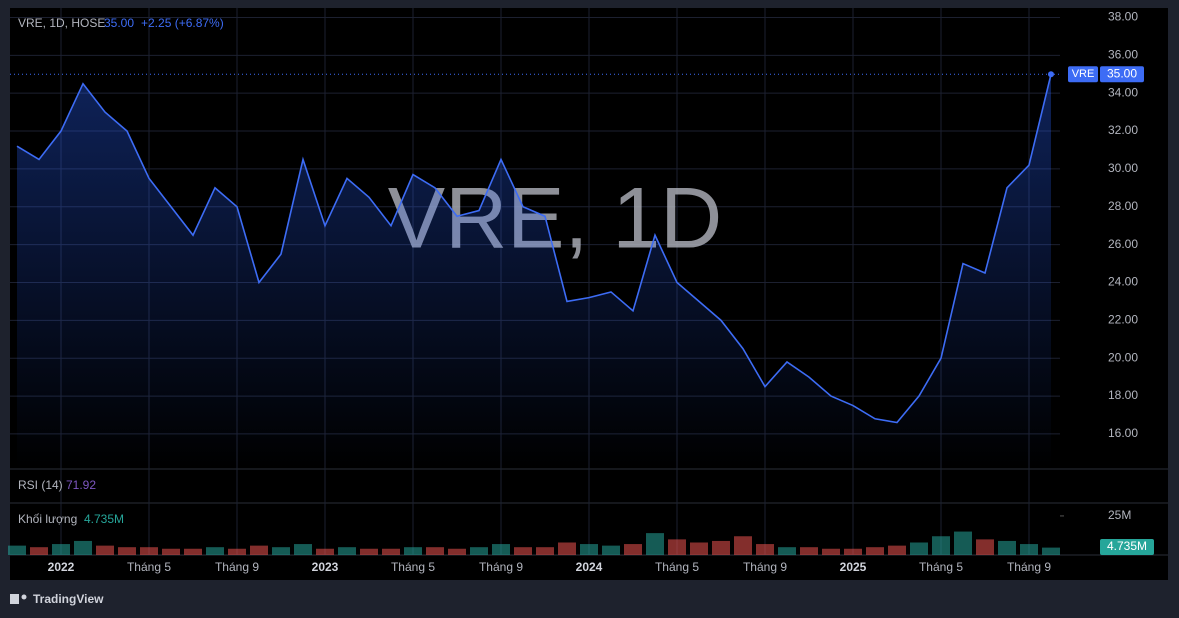 The height and width of the screenshot is (618, 1179). I want to click on rsi-label: RSI (14), so click(40, 485).